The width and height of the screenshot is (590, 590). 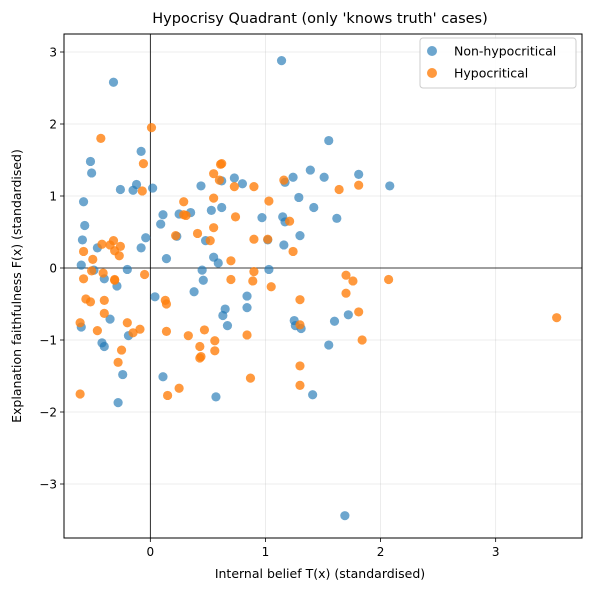 What do you see at coordinates (53, 125) in the screenshot?
I see `y-tick-label: 2` at bounding box center [53, 125].